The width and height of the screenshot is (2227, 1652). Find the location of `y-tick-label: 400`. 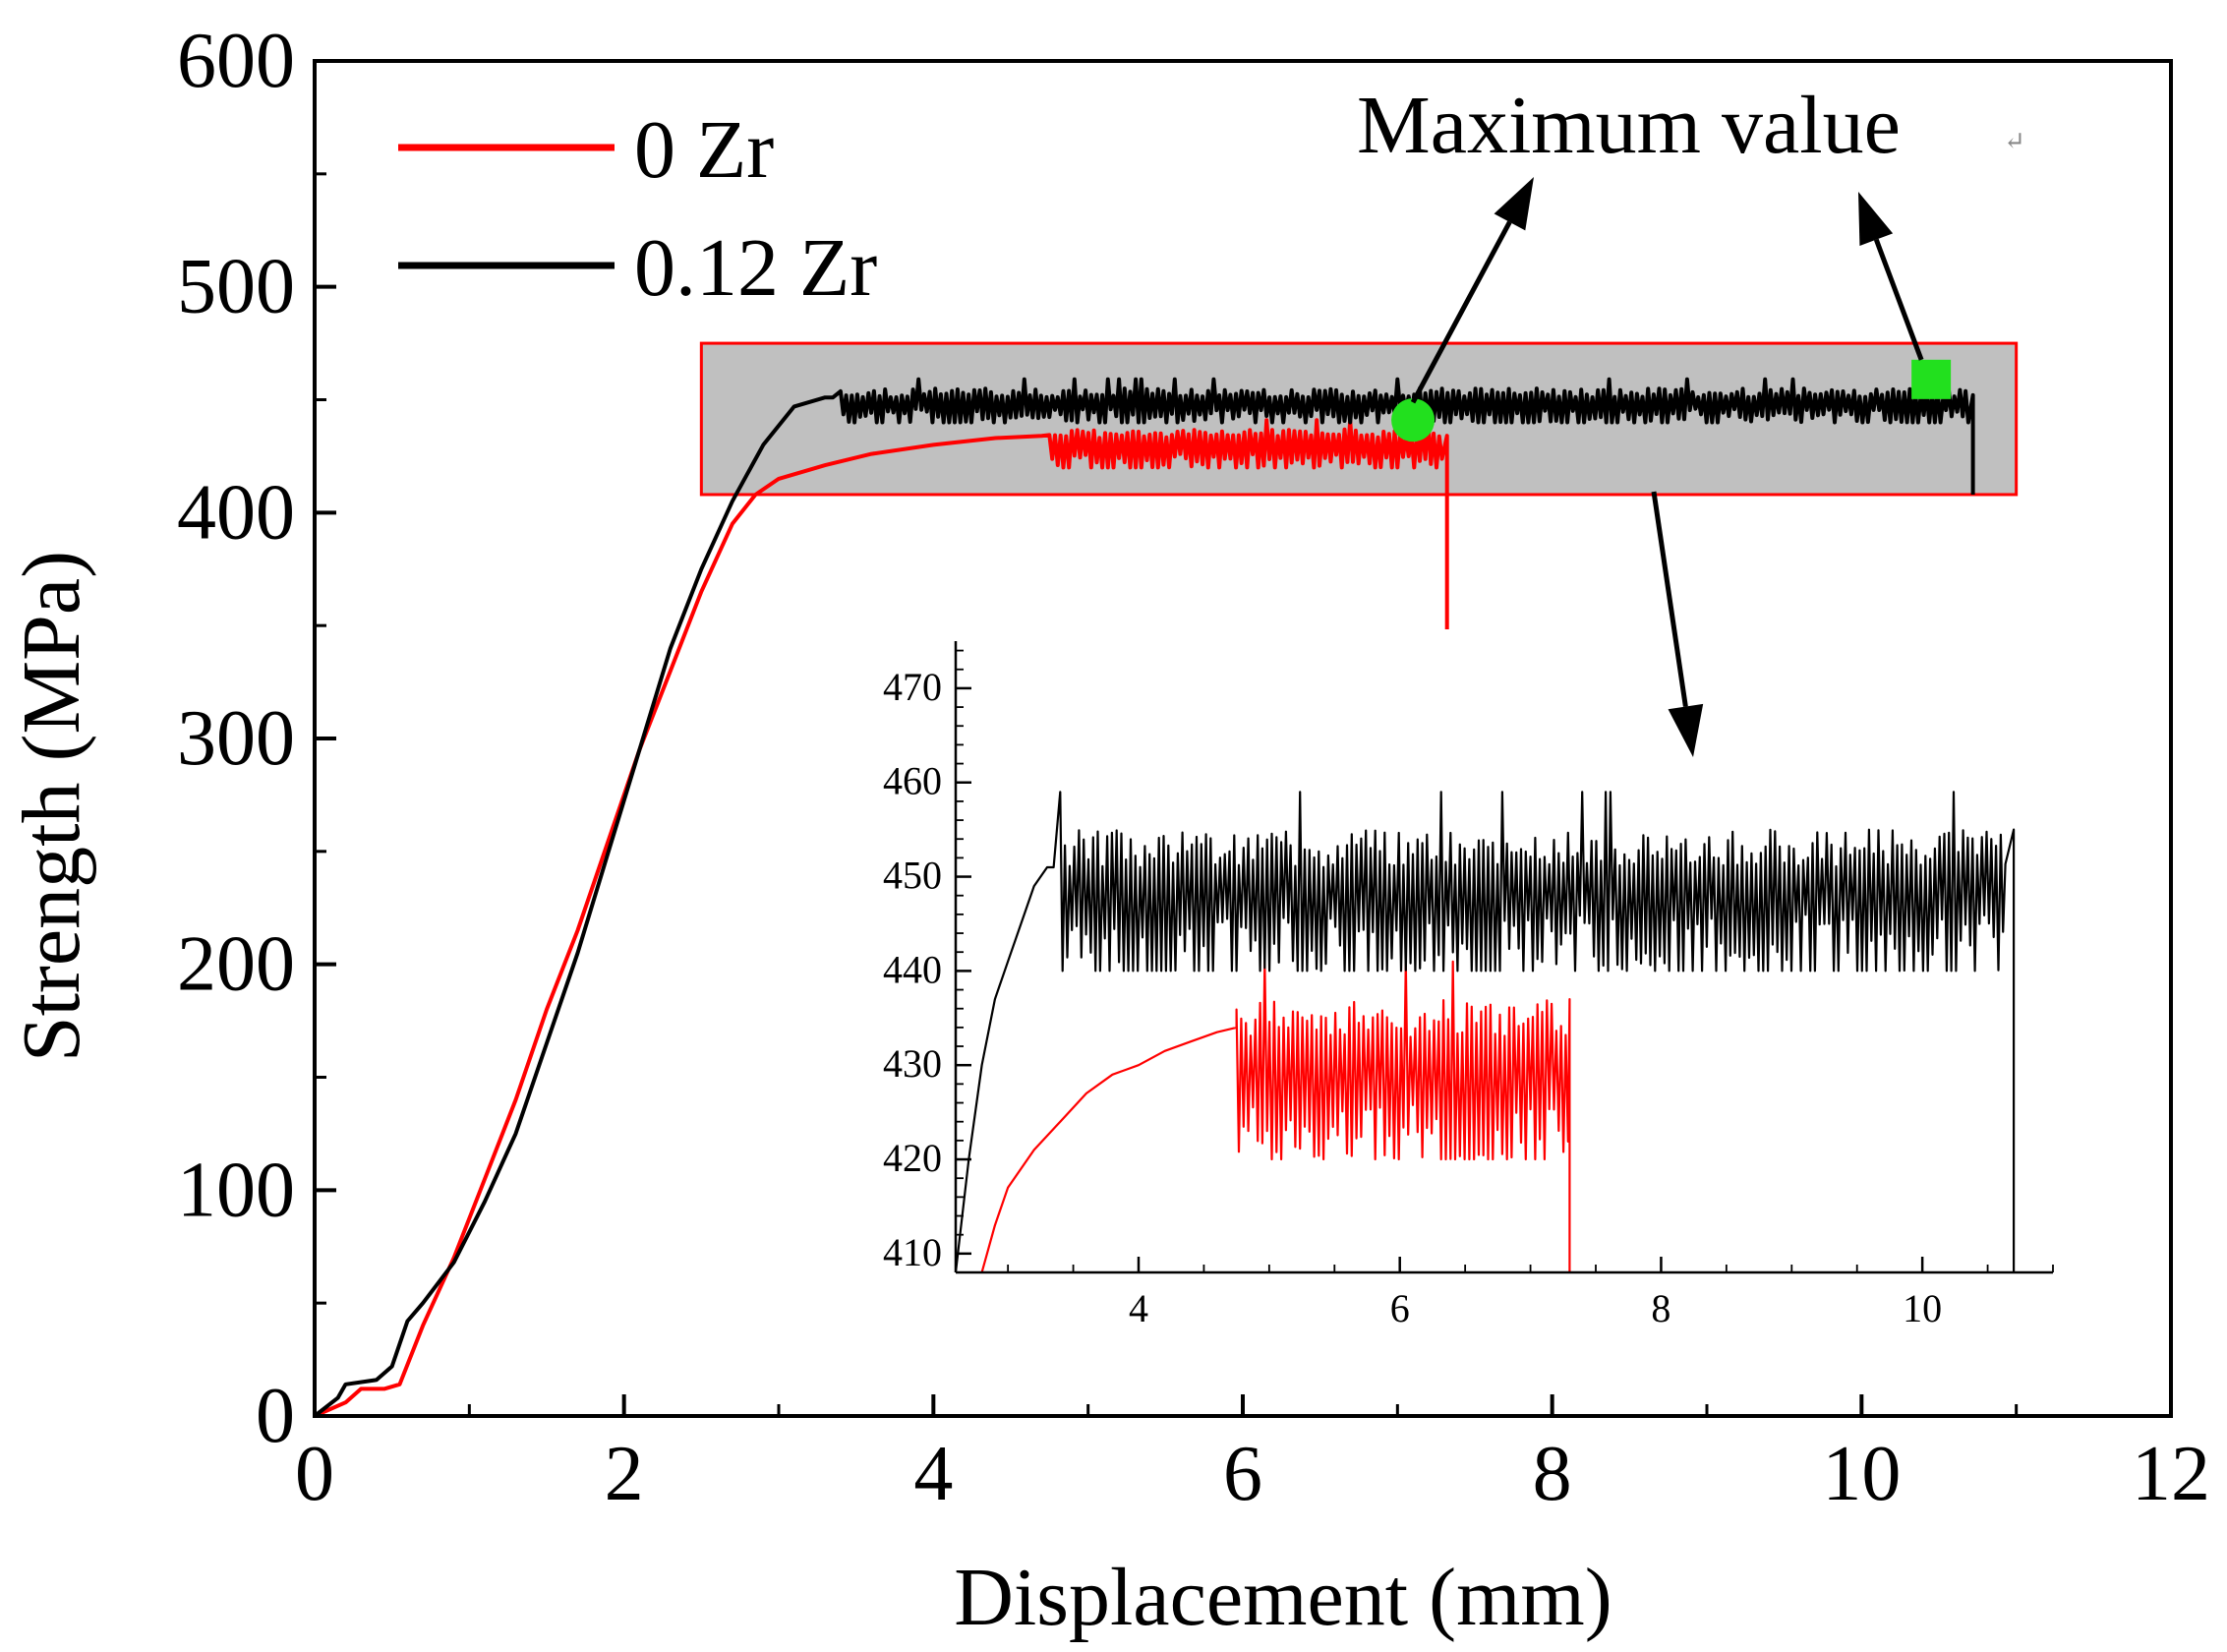

y-tick-label: 400 is located at coordinates (236, 512).